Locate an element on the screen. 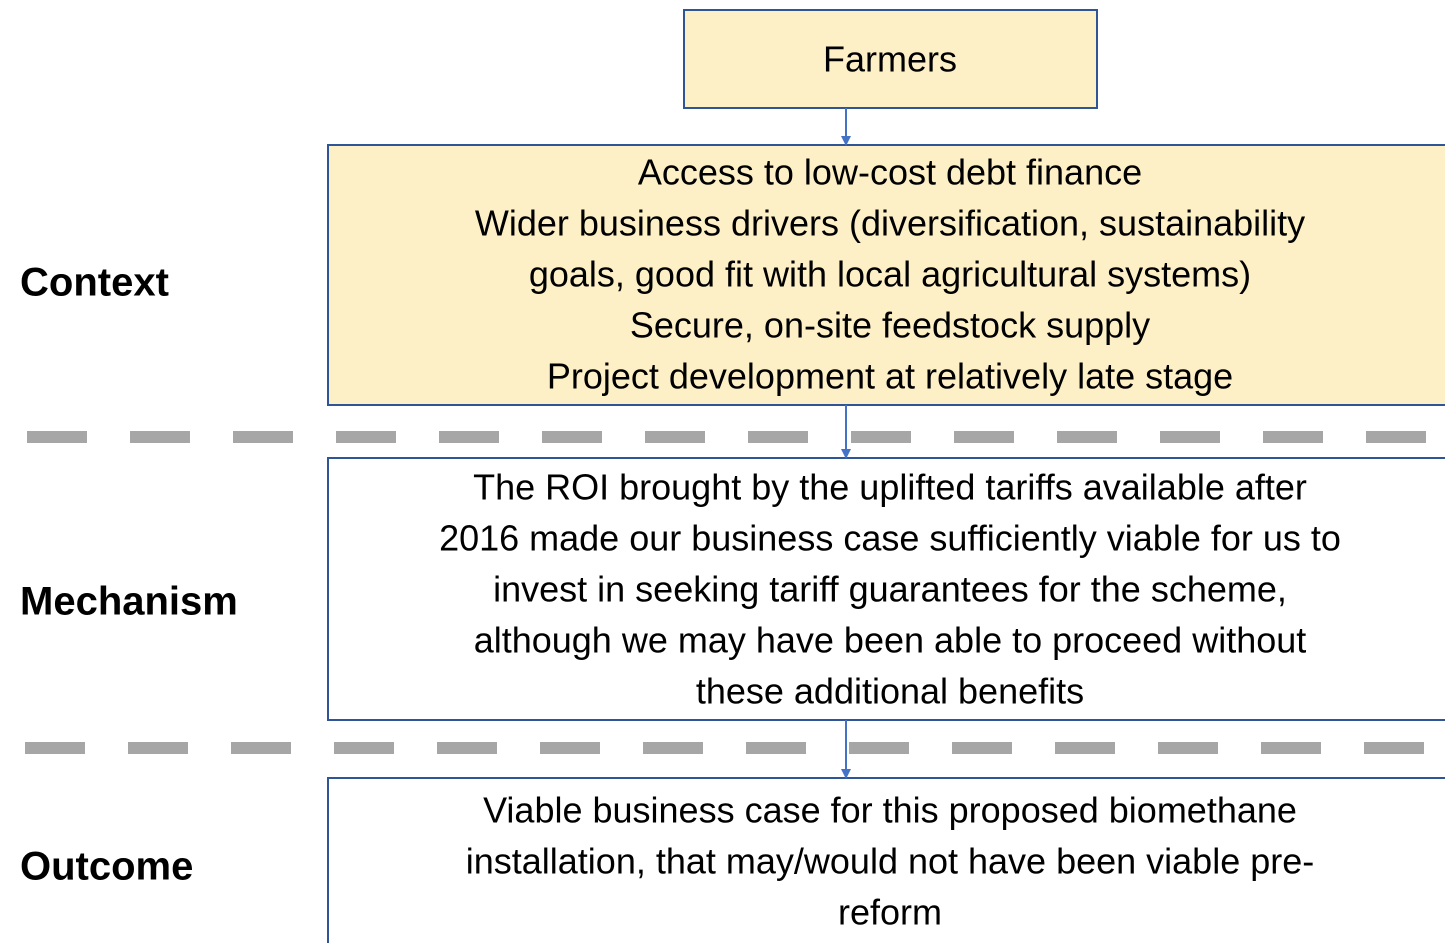 The height and width of the screenshot is (943, 1445). node-label: Farmers is located at coordinates (890, 59).